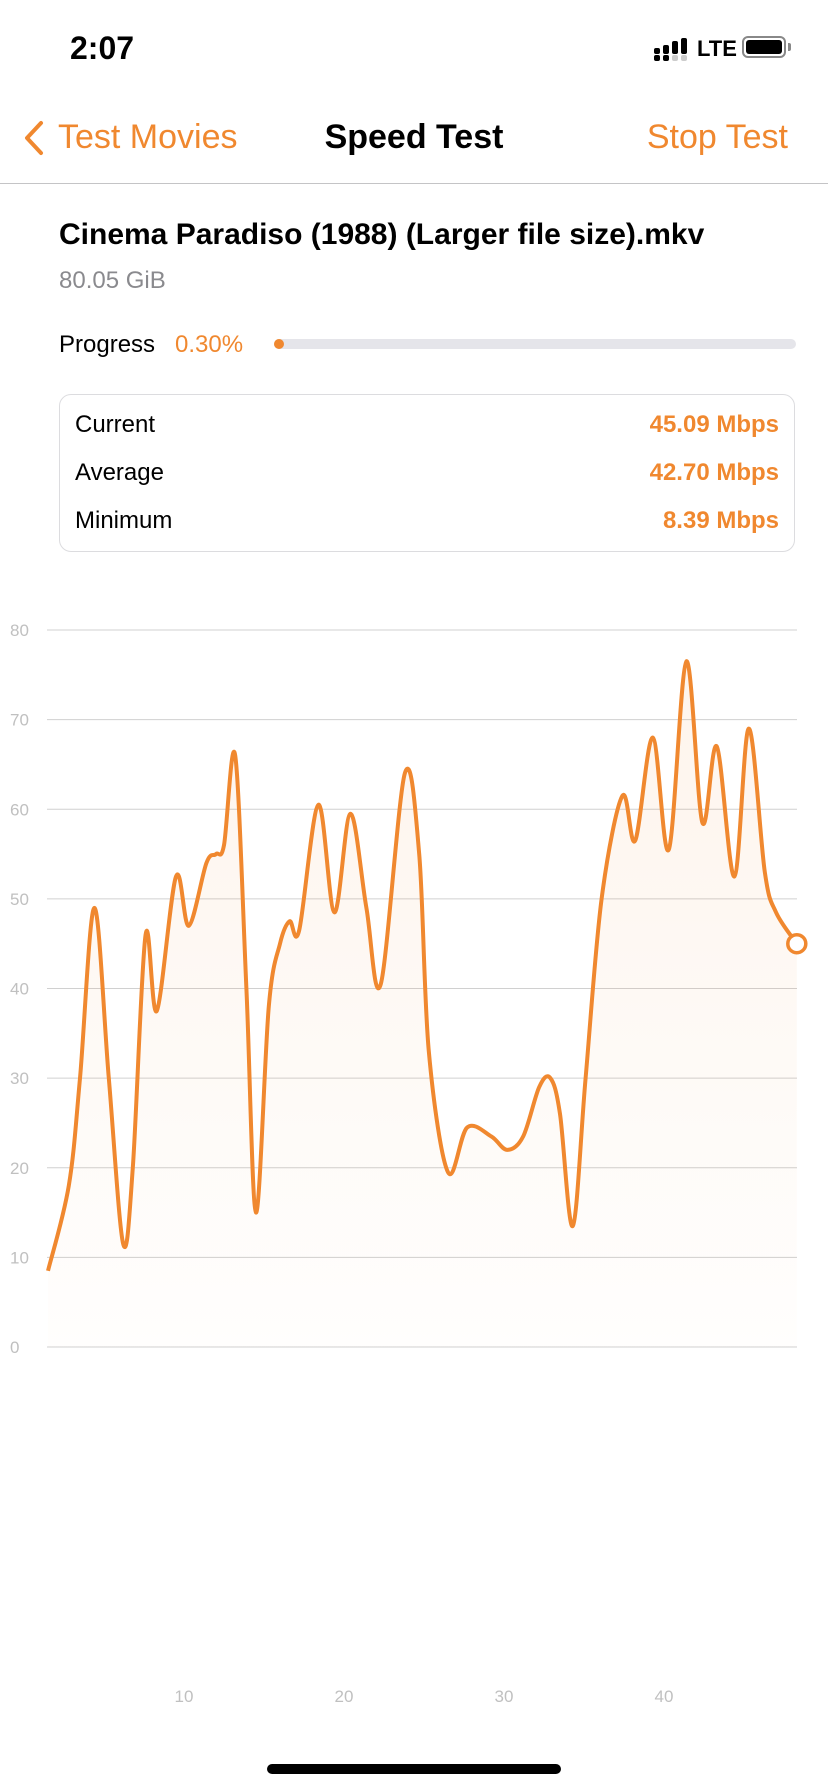 This screenshot has width=828, height=1792. What do you see at coordinates (34, 137) in the screenshot?
I see `chevron-left-icon` at bounding box center [34, 137].